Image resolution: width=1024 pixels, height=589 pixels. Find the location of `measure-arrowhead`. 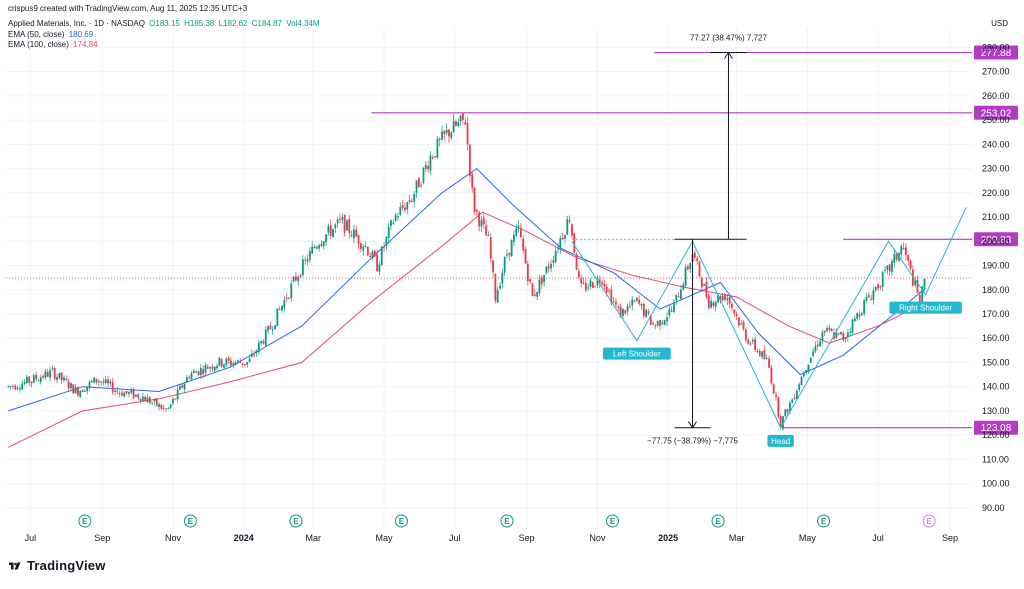

measure-arrowhead is located at coordinates (692, 425).